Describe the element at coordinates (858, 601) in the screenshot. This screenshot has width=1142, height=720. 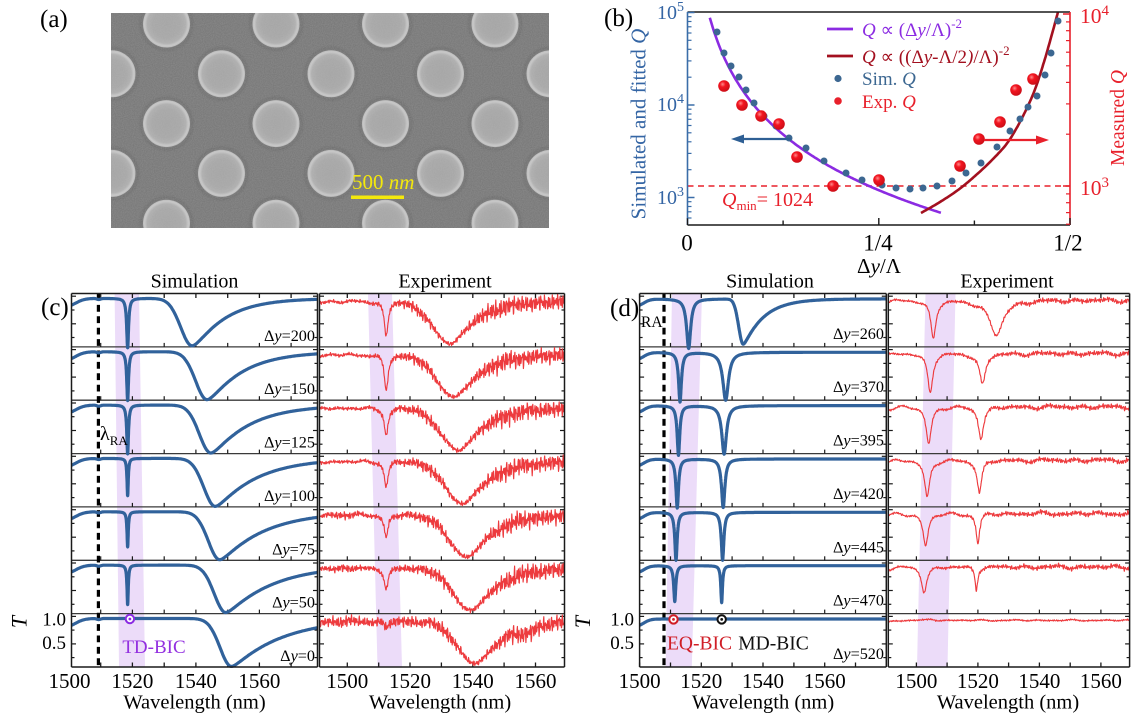
I see `svg-text: Δy=470` at that location.